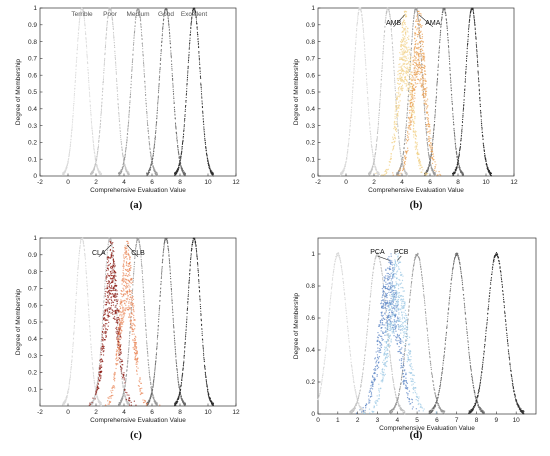 The image size is (550, 456). I want to click on x-tick-label: 2, so click(374, 182).